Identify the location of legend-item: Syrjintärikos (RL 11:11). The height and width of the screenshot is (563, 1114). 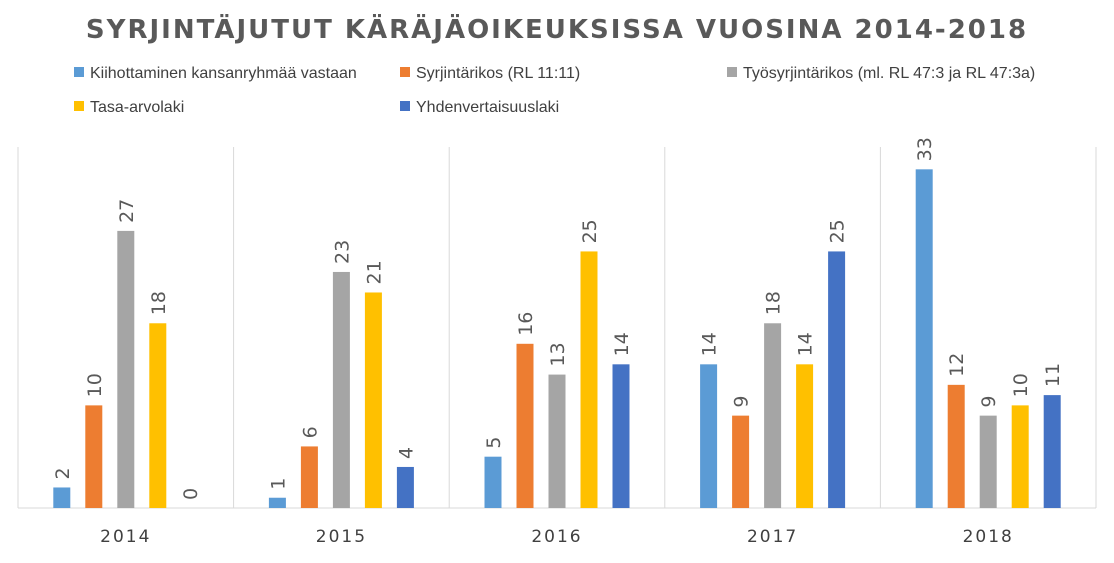
(490, 73).